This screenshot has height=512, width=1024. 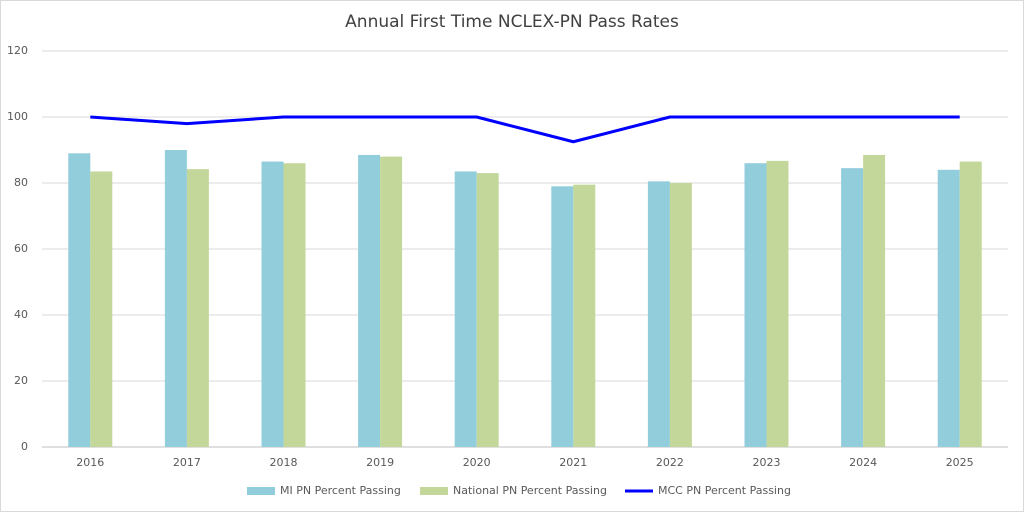 I want to click on y-tick-label: 40, so click(x=21, y=314).